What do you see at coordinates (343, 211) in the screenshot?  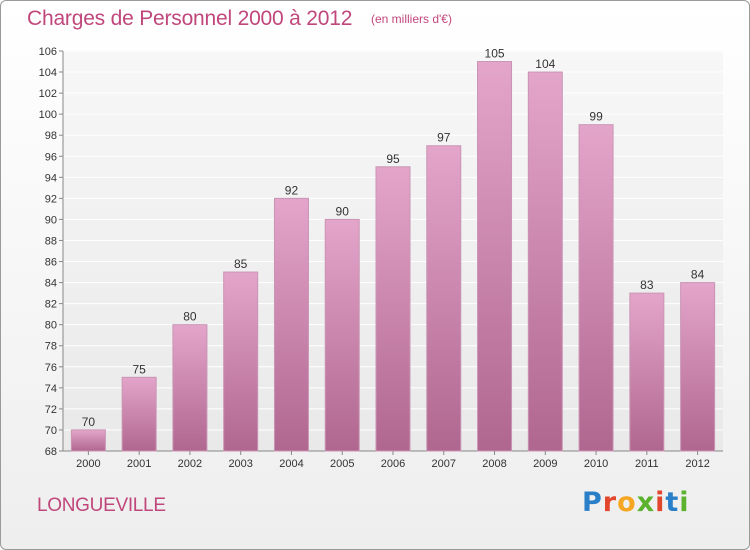 I see `data-label-2005: 90` at bounding box center [343, 211].